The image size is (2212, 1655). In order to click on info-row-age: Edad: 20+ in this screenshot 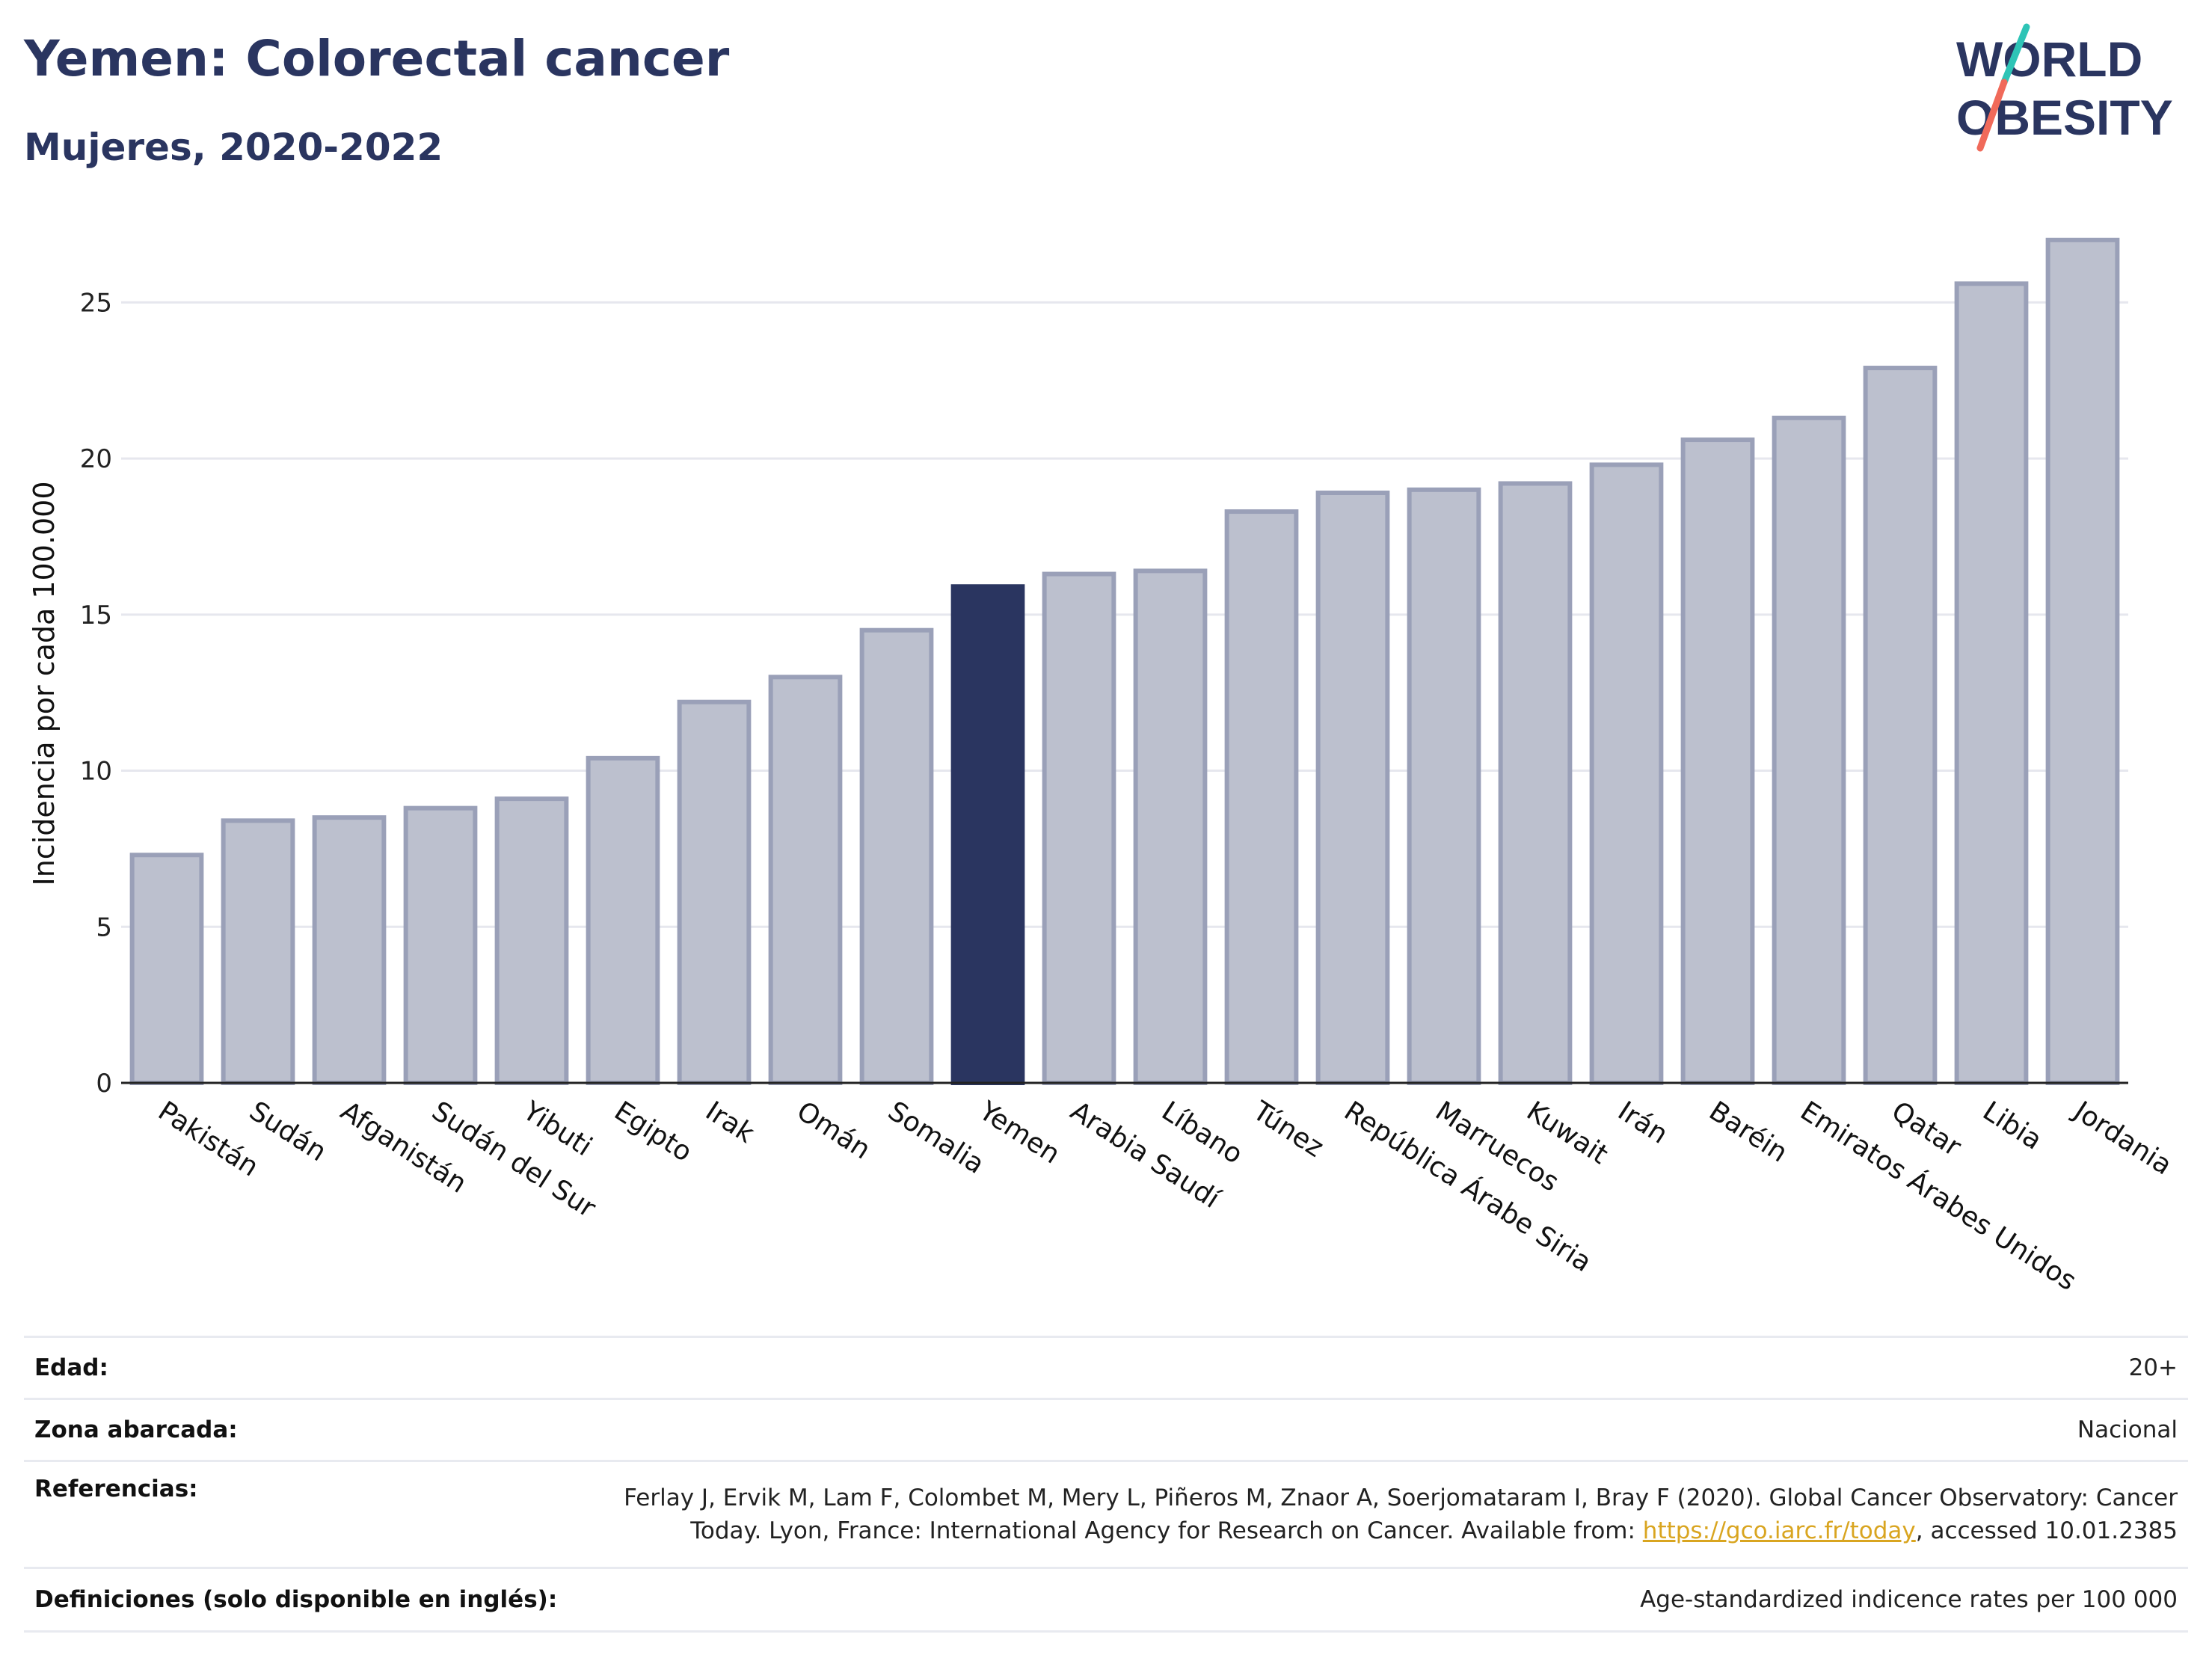, I will do `click(1106, 1367)`.